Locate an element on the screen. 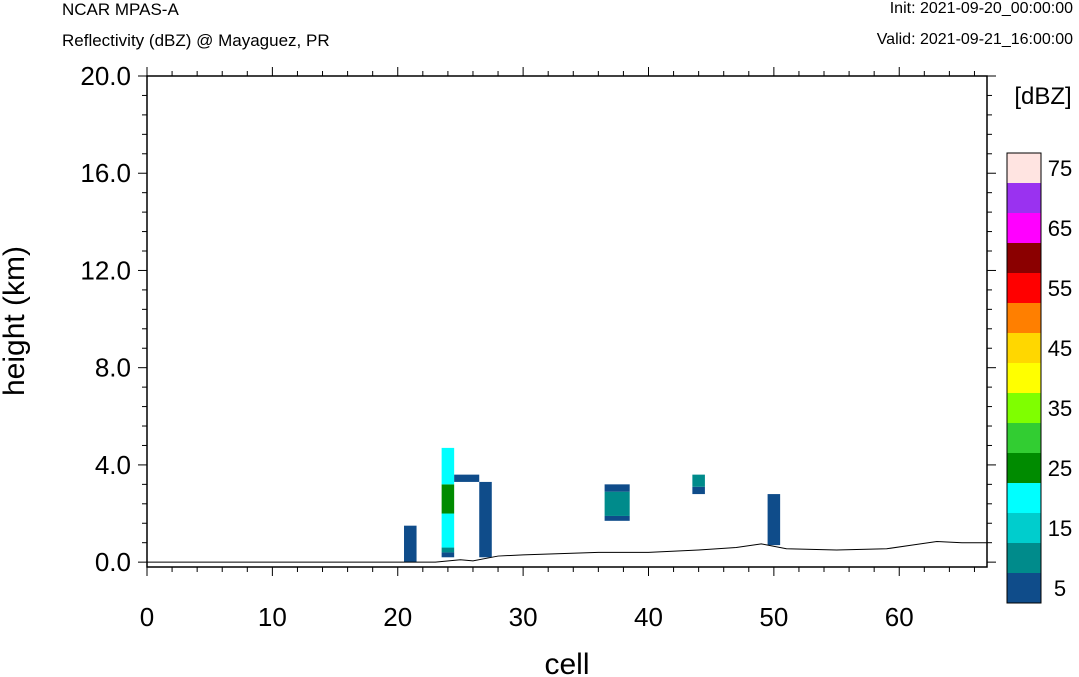 The width and height of the screenshot is (1079, 677). model-title: NCAR MPAS-A is located at coordinates (120, 9).